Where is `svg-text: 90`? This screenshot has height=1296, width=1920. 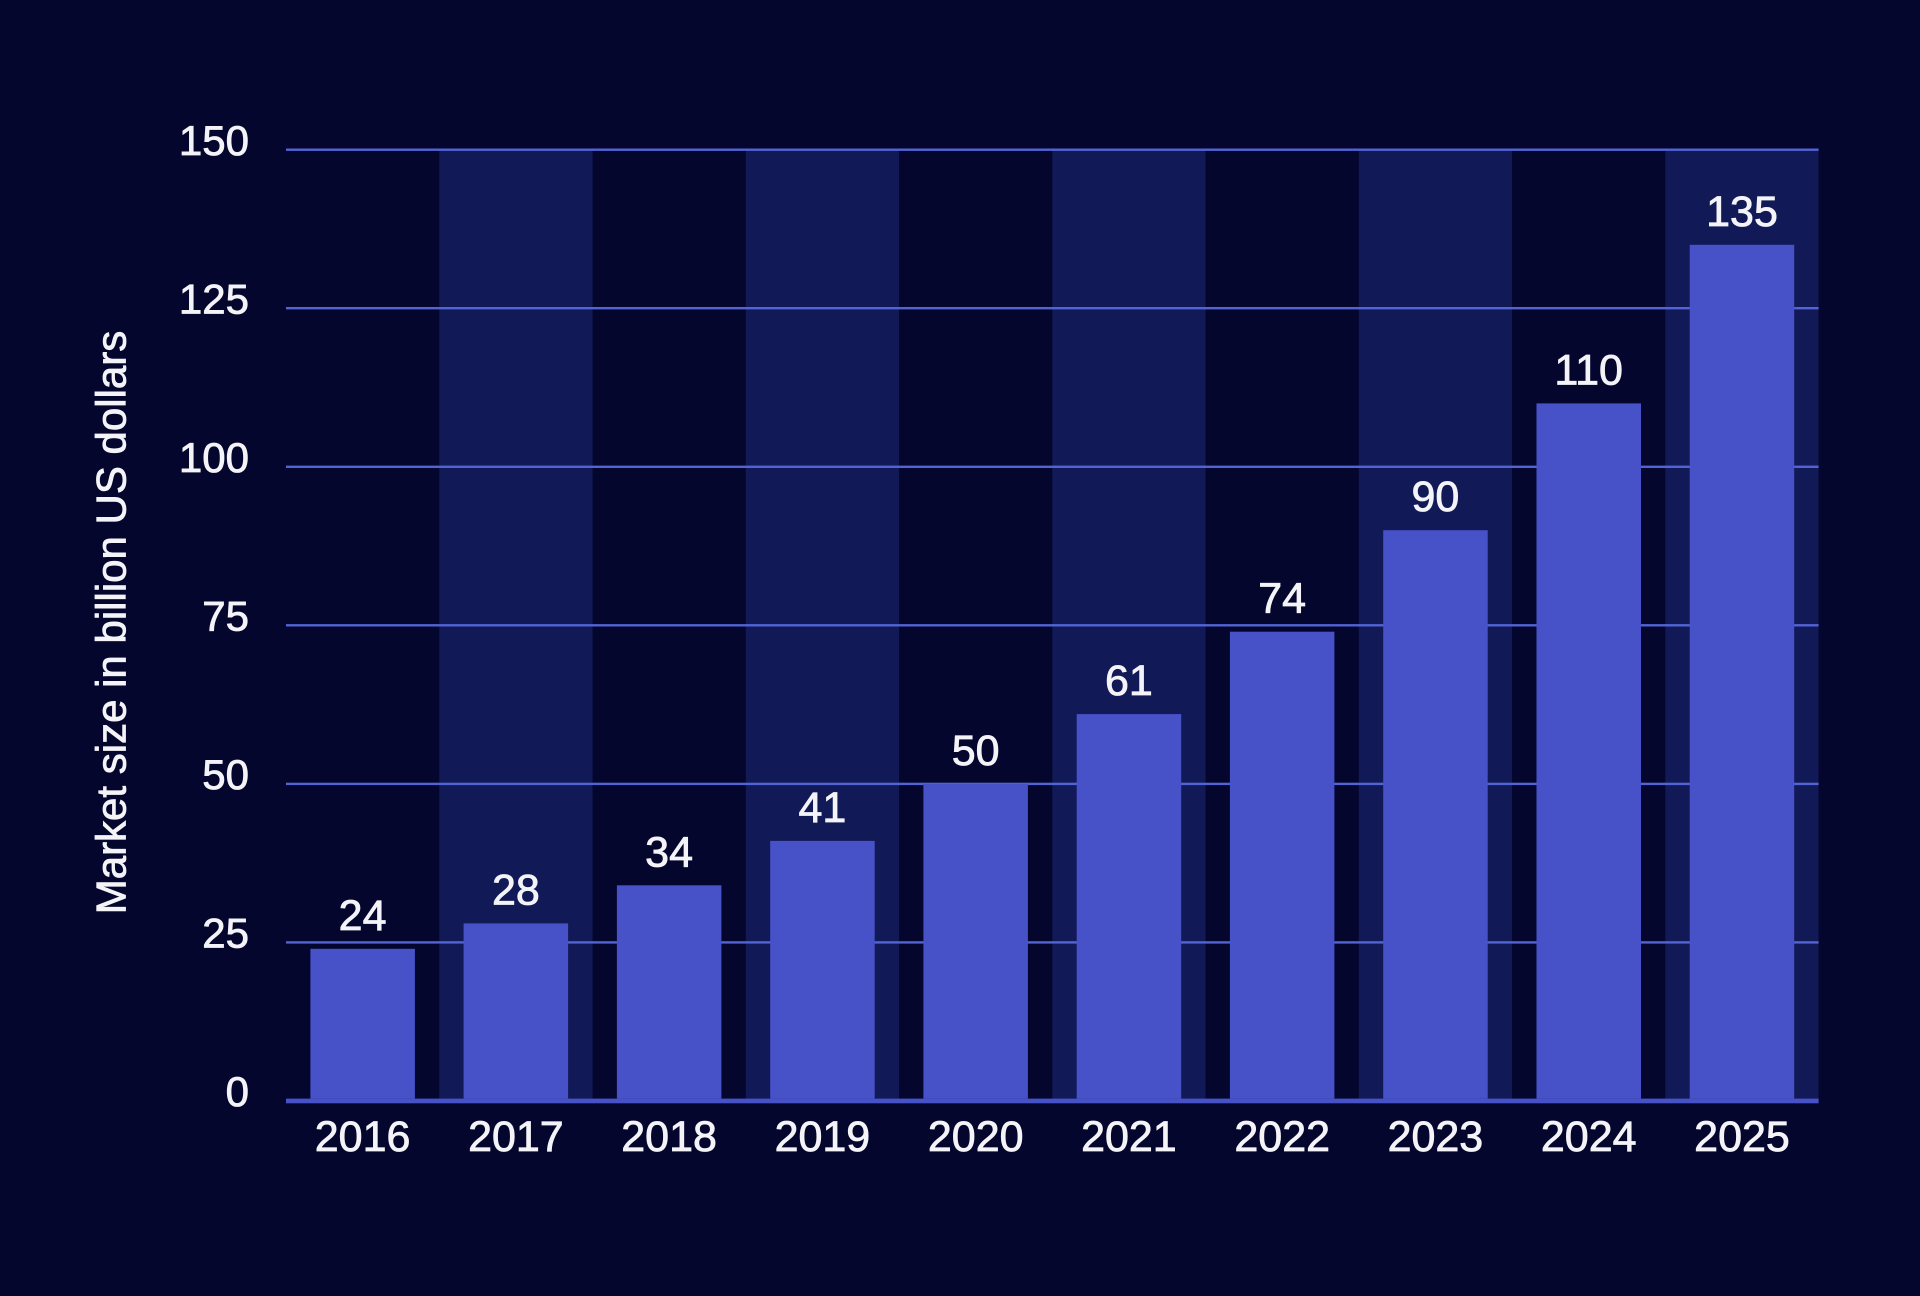 svg-text: 90 is located at coordinates (1435, 497).